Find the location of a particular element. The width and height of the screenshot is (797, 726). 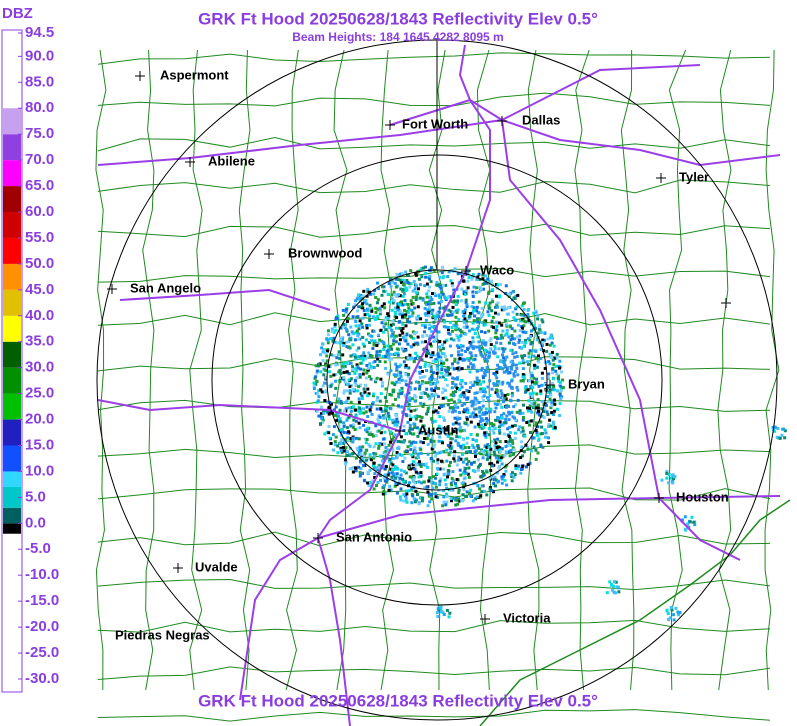

legend-unit: DBZ is located at coordinates (17, 13).